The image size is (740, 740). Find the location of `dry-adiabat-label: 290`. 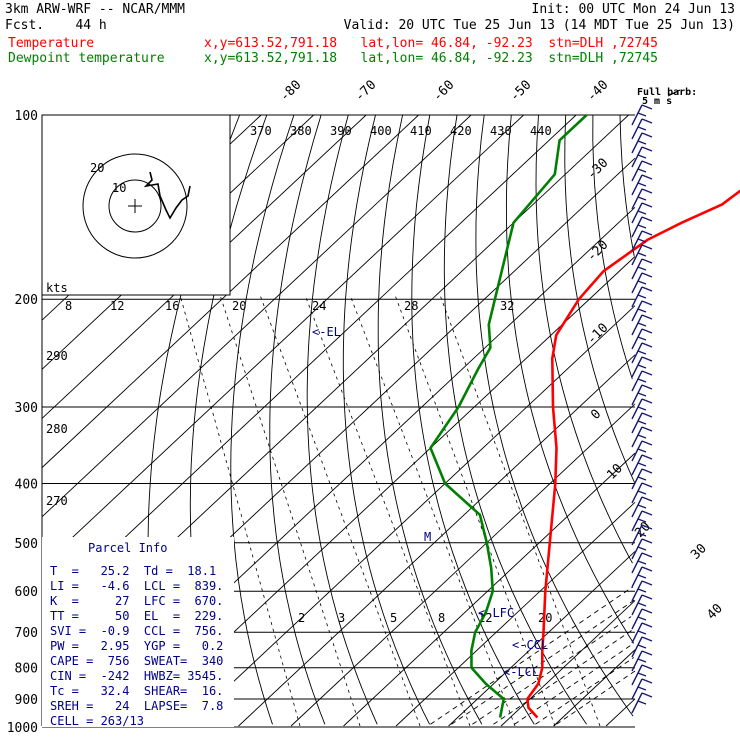

dry-adiabat-label: 290 is located at coordinates (57, 356).